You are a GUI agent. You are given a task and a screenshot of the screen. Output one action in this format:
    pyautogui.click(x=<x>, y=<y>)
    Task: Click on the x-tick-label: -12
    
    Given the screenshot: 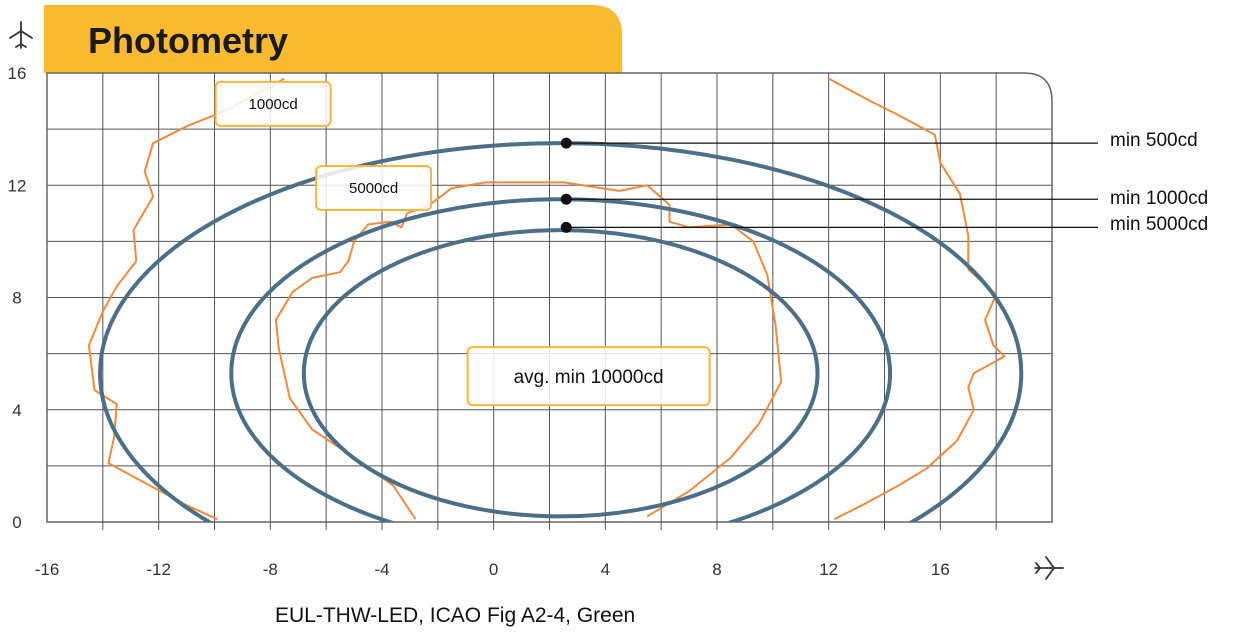 What is the action you would take?
    pyautogui.click(x=158, y=569)
    